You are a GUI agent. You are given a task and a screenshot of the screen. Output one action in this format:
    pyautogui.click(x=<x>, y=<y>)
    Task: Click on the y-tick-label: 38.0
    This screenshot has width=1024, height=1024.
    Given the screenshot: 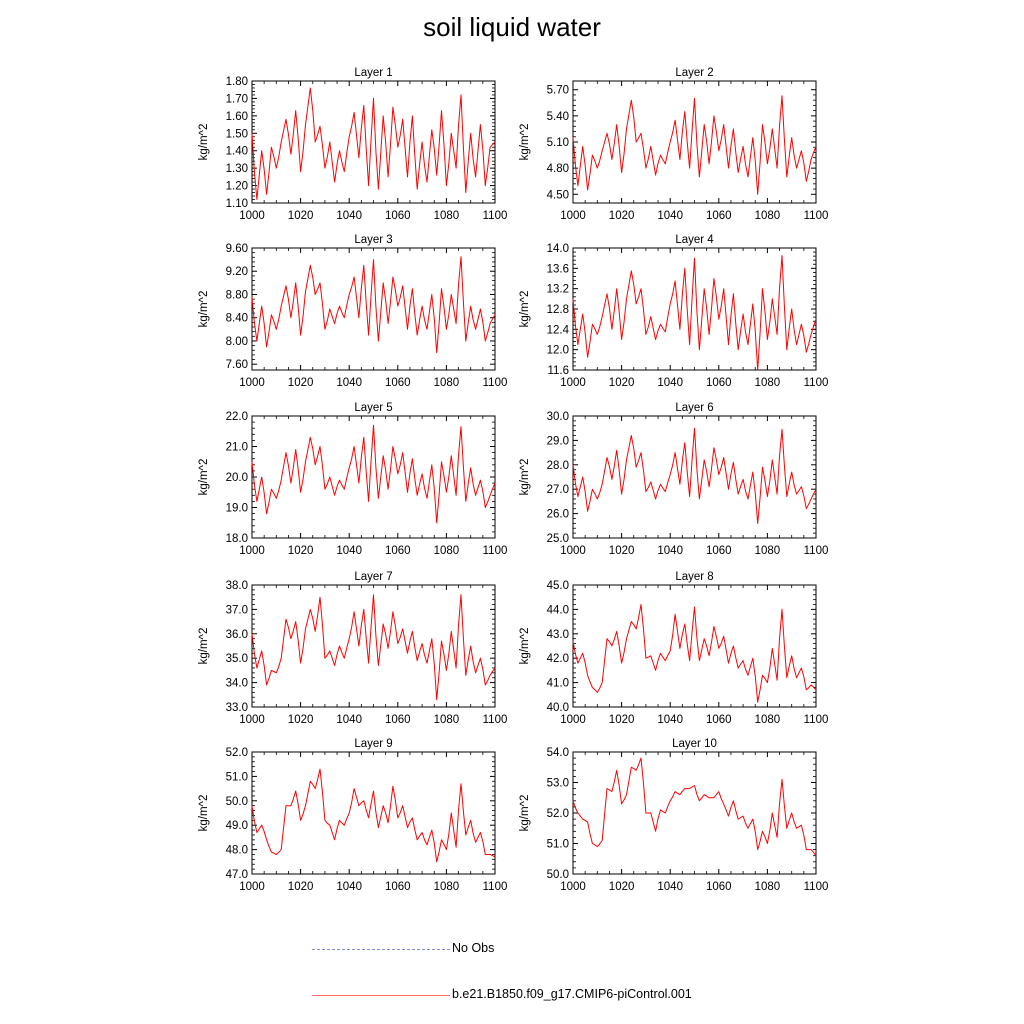 What is the action you would take?
    pyautogui.click(x=237, y=586)
    